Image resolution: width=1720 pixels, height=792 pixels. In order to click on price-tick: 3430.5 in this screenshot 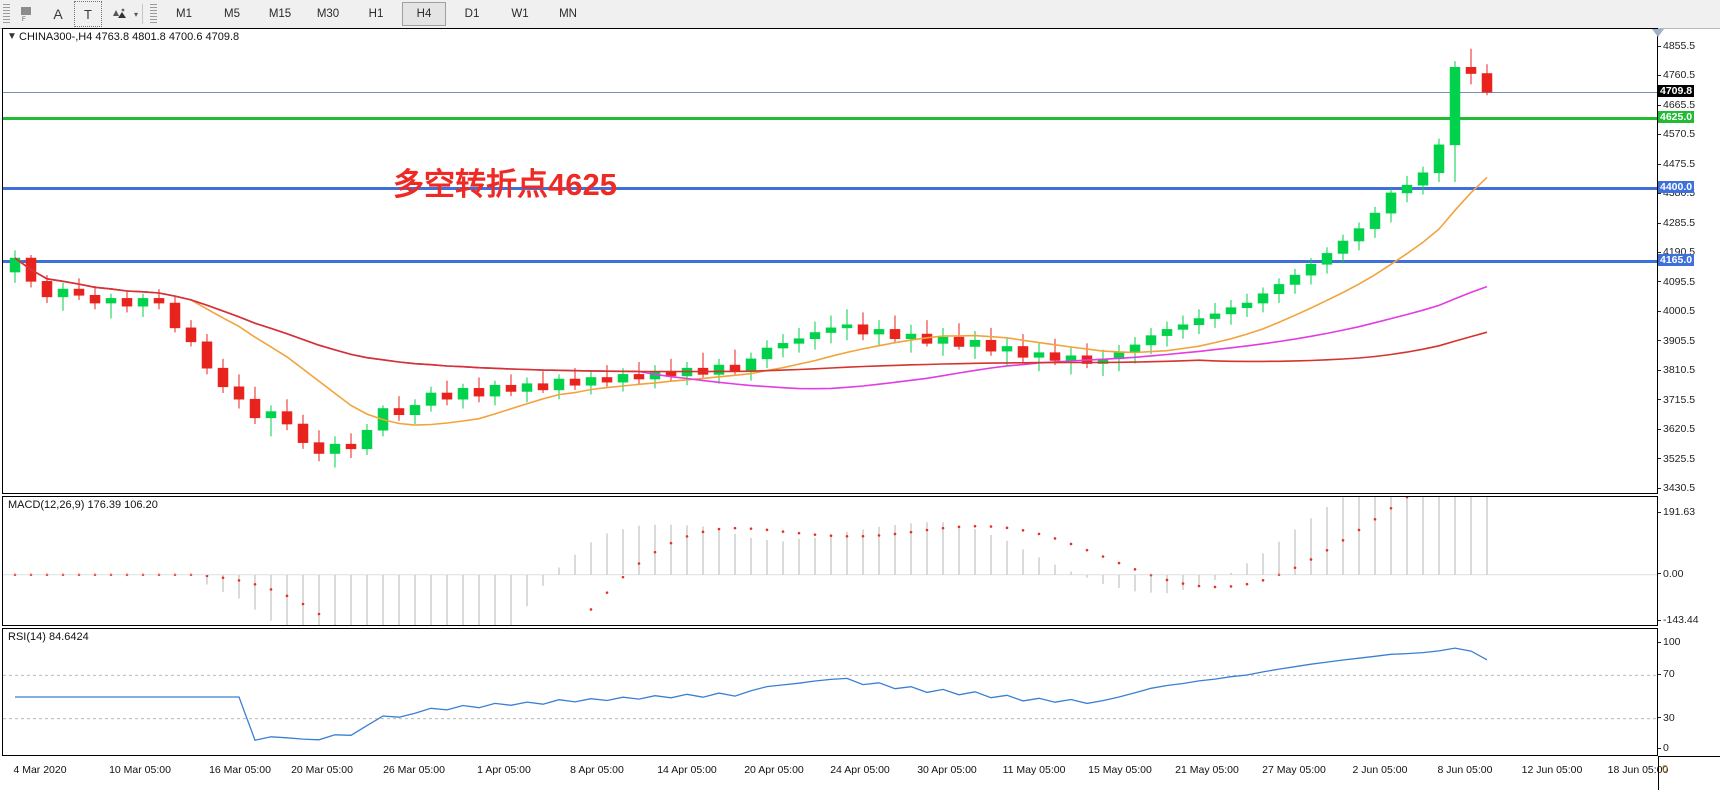, I will do `click(1676, 488)`.